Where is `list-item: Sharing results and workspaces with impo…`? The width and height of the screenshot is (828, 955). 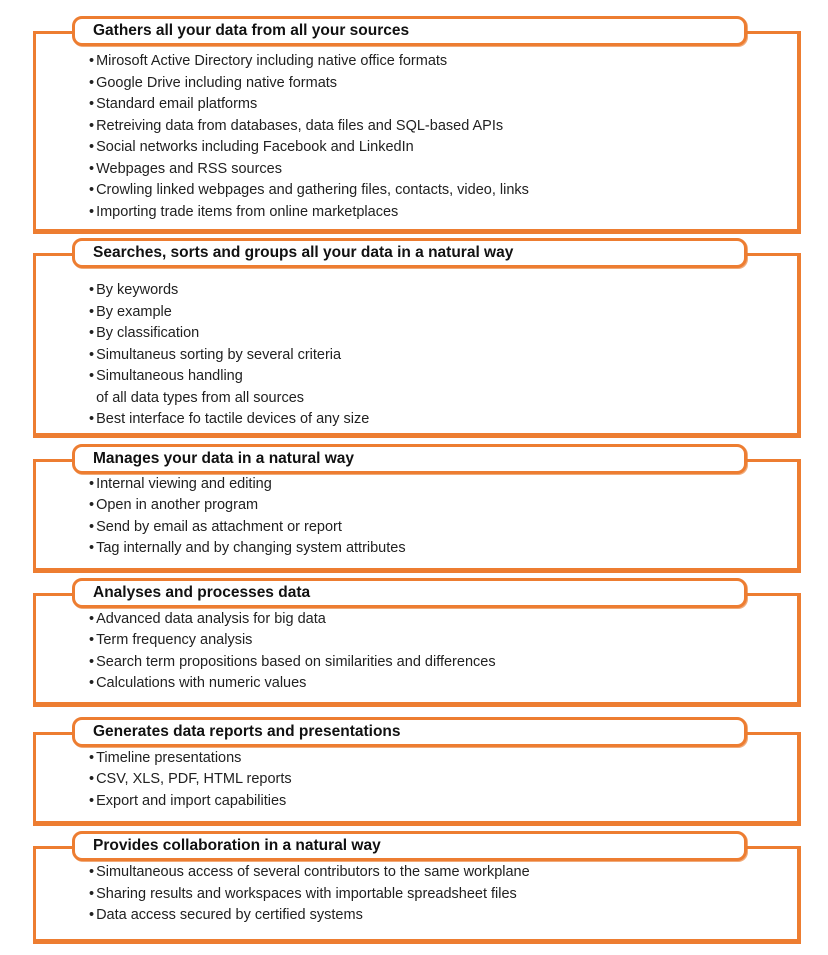 list-item: Sharing results and workspaces with impo… is located at coordinates (435, 895).